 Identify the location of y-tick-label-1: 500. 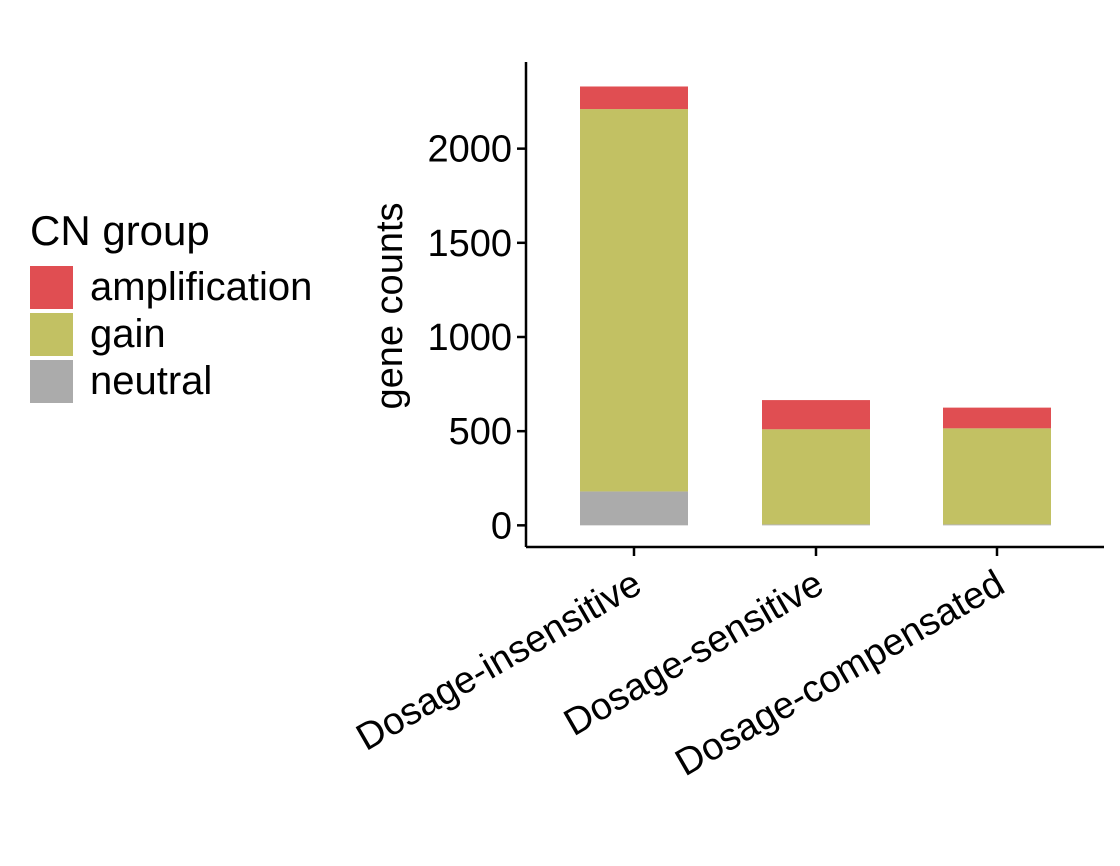
(480, 432).